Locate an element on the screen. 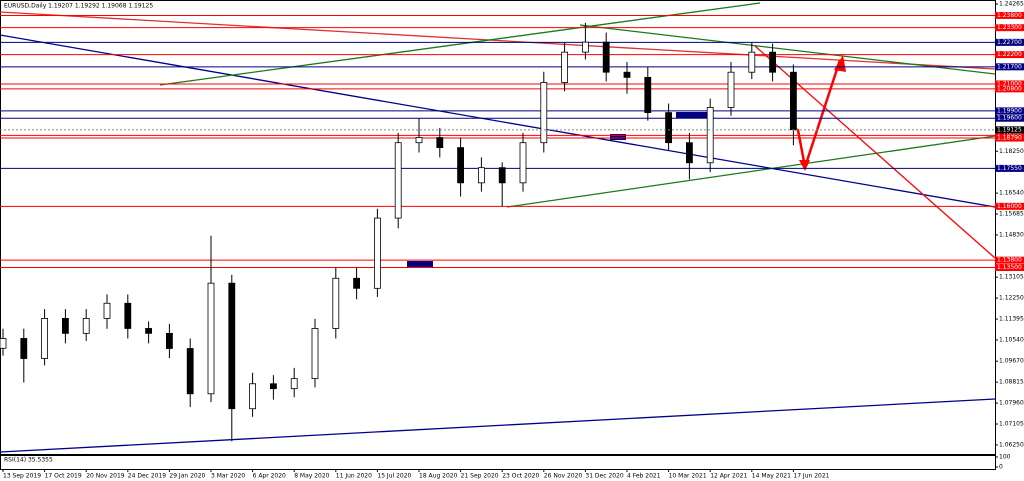 The height and width of the screenshot is (481, 1024). y-tick-label: 1.14830 is located at coordinates (1011, 234).